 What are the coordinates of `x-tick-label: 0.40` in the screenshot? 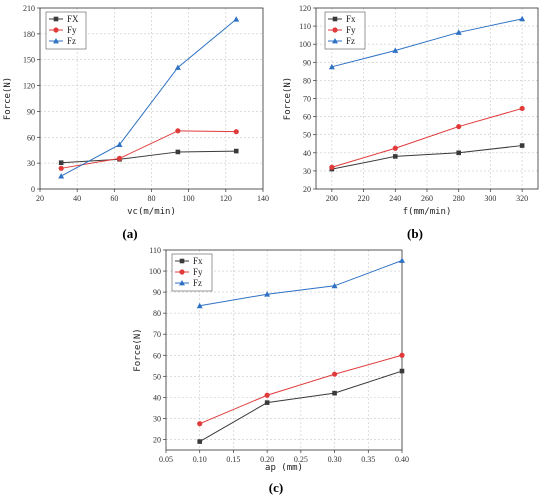 It's located at (402, 459).